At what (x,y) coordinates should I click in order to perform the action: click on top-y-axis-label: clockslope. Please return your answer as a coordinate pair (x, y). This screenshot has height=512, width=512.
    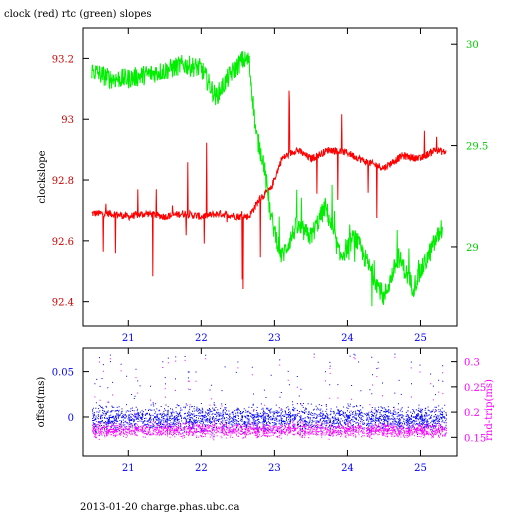
    Looking at the image, I should click on (42, 176).